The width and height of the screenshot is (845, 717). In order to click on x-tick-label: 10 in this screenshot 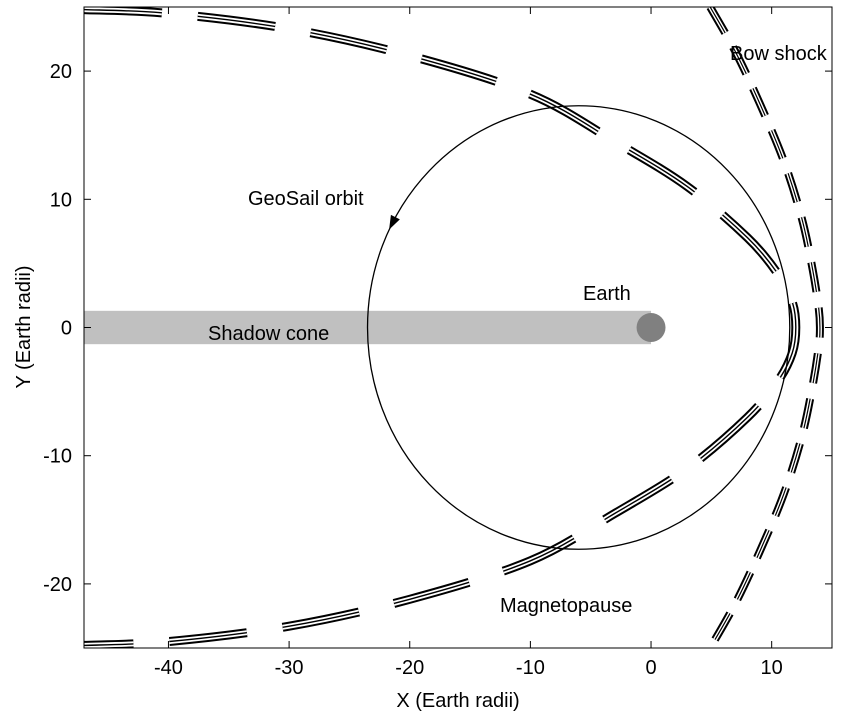, I will do `click(772, 668)`.